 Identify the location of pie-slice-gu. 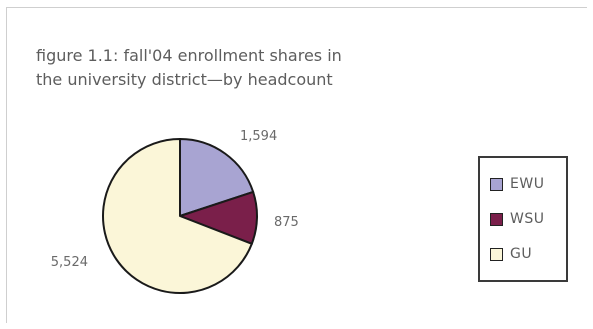
(177, 216).